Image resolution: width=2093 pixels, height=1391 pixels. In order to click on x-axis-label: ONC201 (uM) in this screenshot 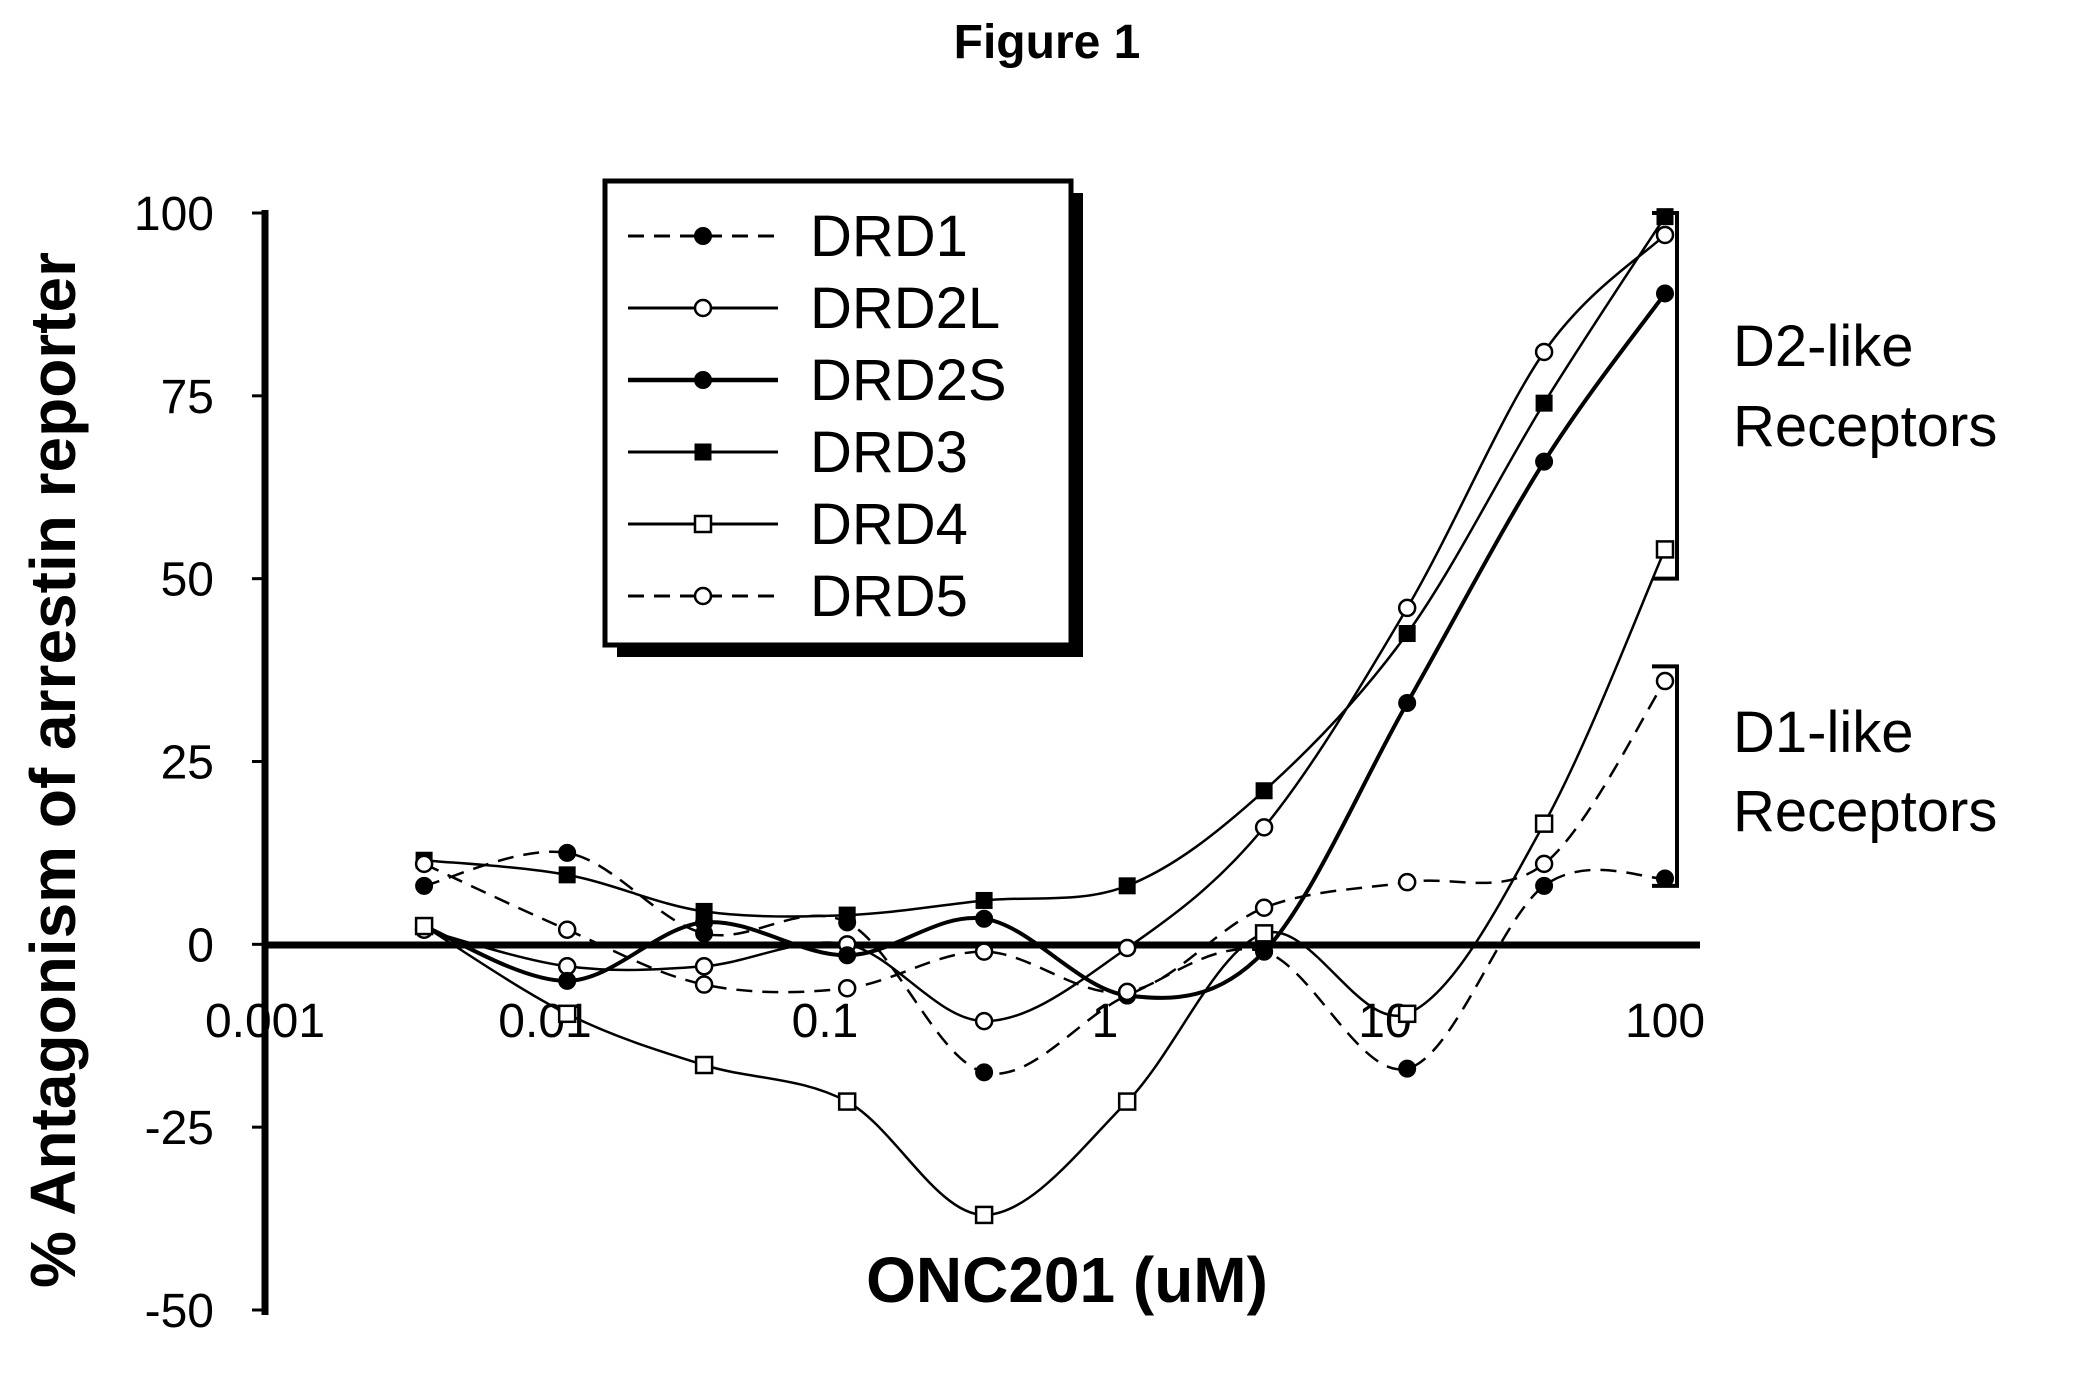, I will do `click(1067, 1280)`.